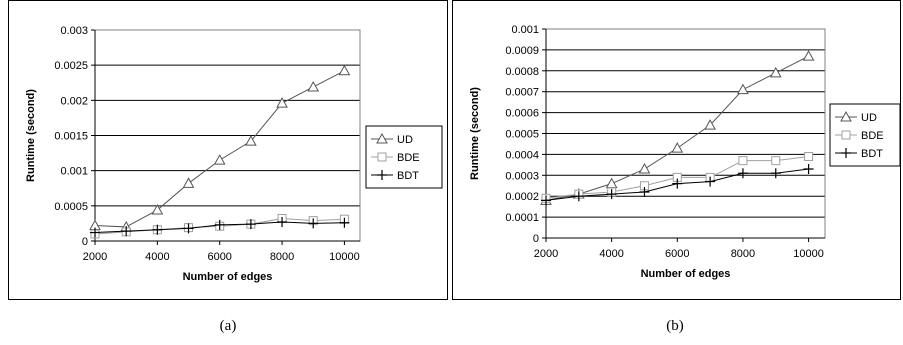 This screenshot has width=903, height=345. What do you see at coordinates (522, 155) in the screenshot?
I see `chart-b-ytick-label: 0.0004` at bounding box center [522, 155].